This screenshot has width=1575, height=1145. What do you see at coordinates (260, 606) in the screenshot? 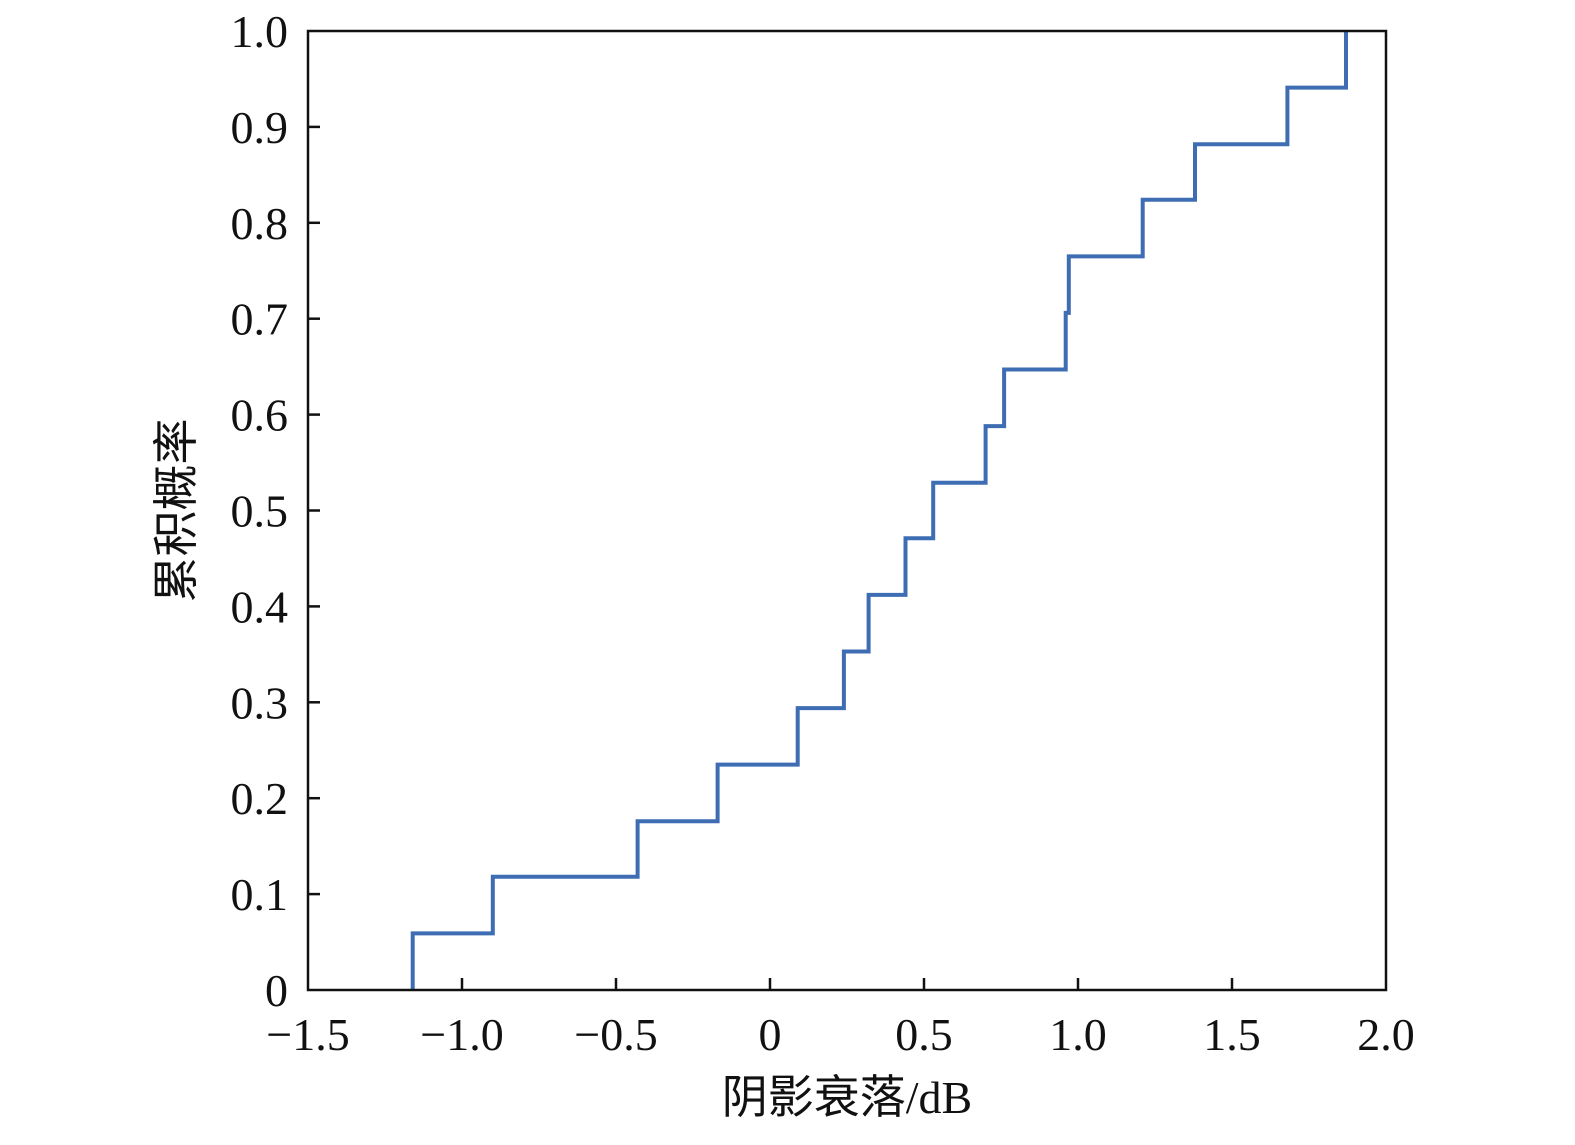
I see `y-tick-label: 0.4` at bounding box center [260, 606].